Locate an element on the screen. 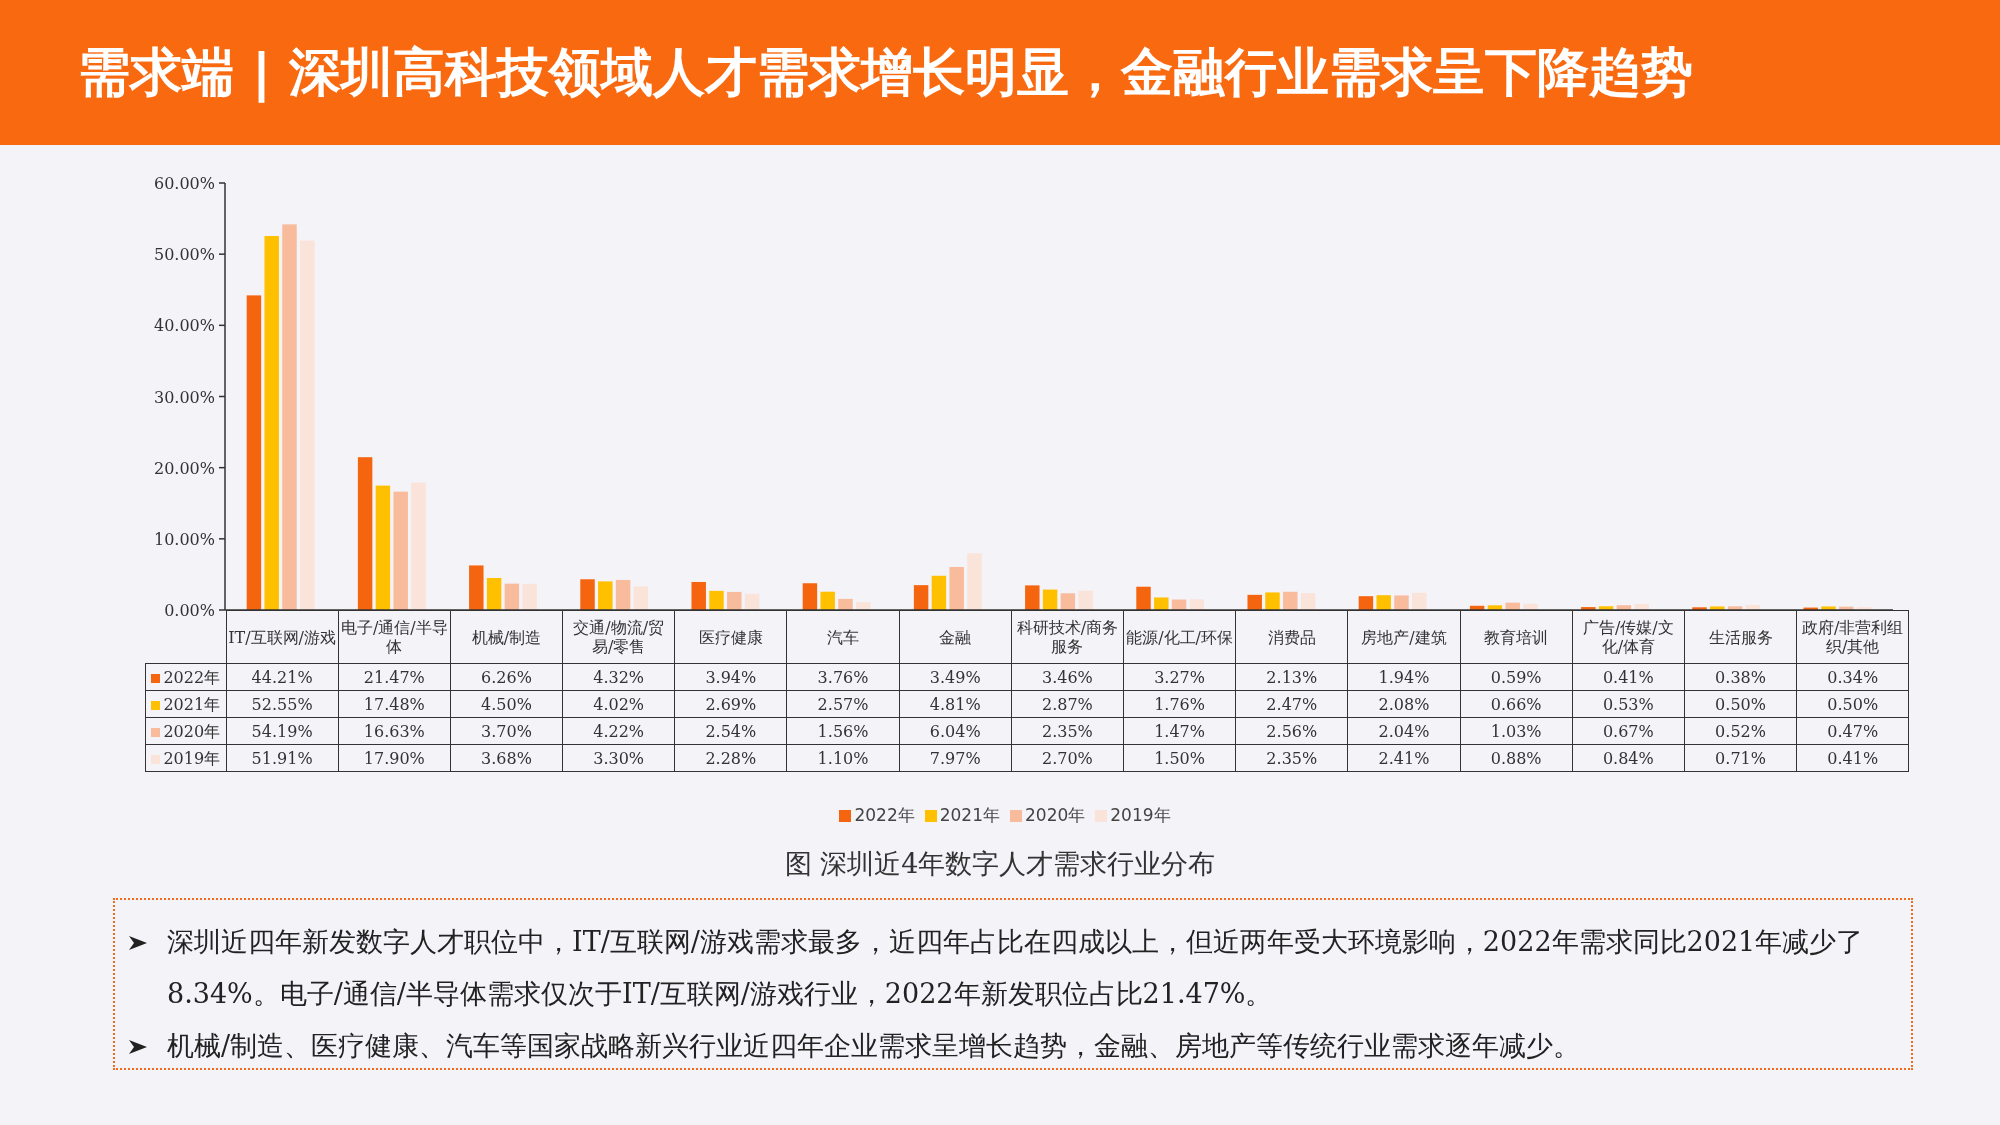 This screenshot has width=2000, height=1125. data-label: 1.47% is located at coordinates (1179, 731).